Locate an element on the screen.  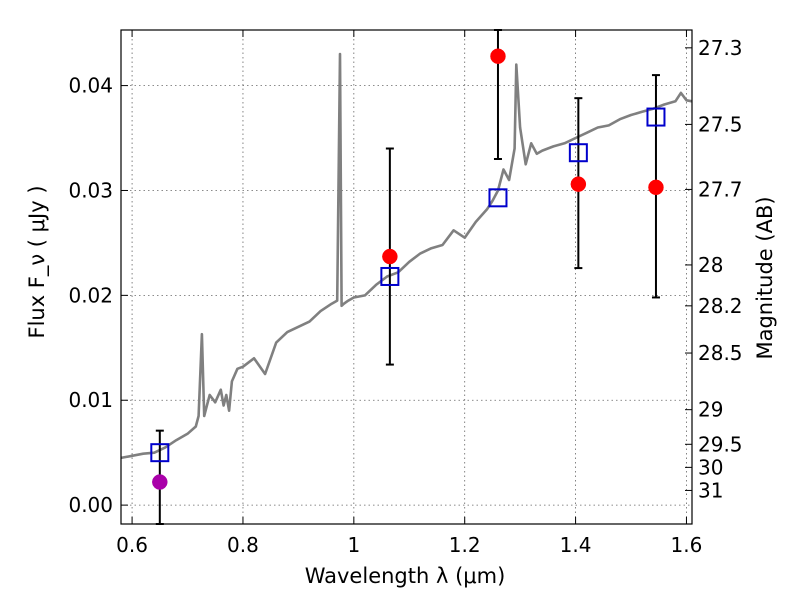
right-axis-title: Magnitude (AB) is located at coordinates (765, 277).